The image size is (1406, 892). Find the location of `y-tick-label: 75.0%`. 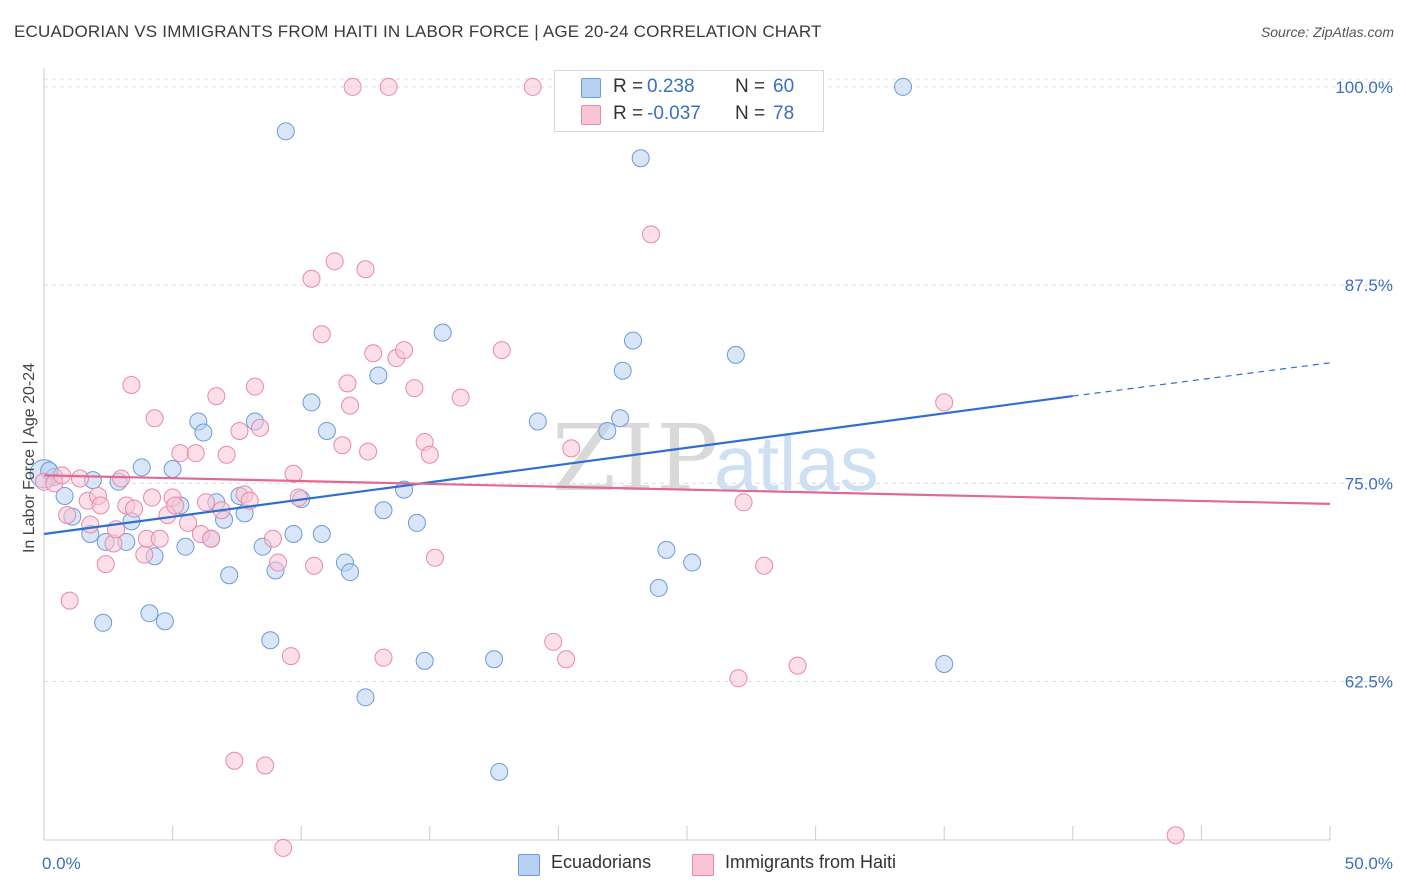

y-tick-label: 75.0% is located at coordinates (1369, 483).